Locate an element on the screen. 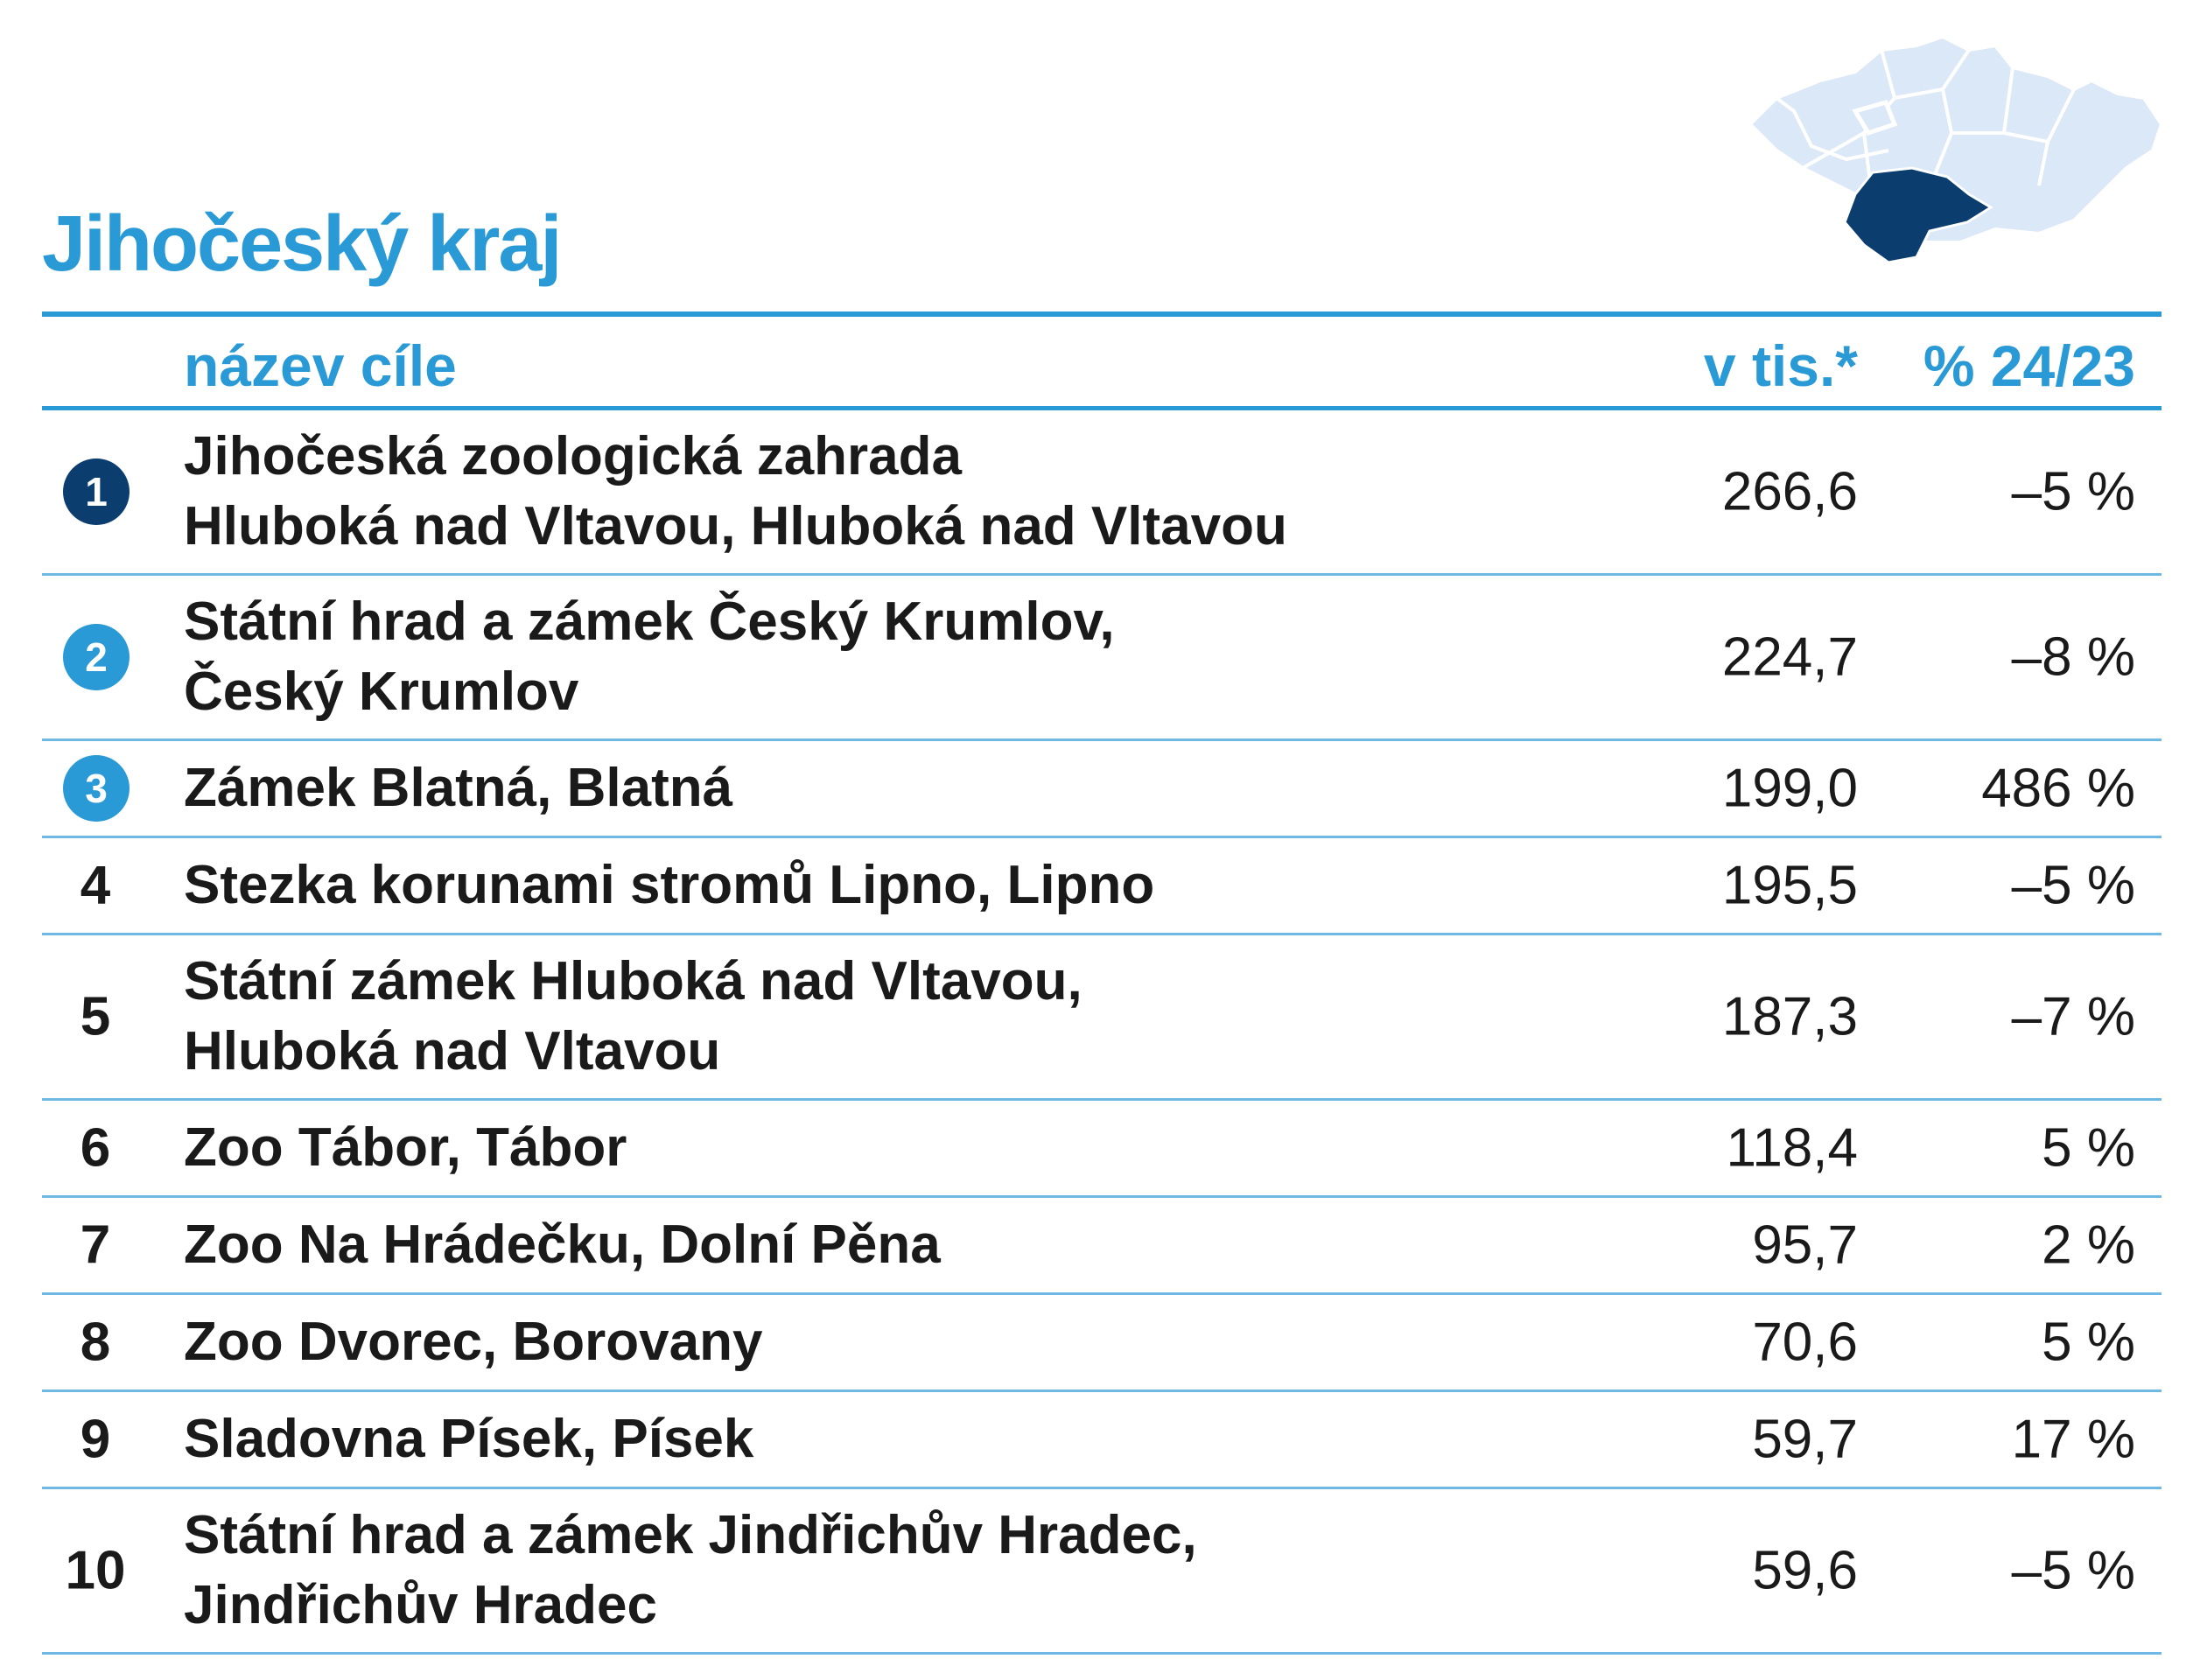 This screenshot has height=1680, width=2193. attraction-name: Sladovna Písek, Písek is located at coordinates (469, 1439).